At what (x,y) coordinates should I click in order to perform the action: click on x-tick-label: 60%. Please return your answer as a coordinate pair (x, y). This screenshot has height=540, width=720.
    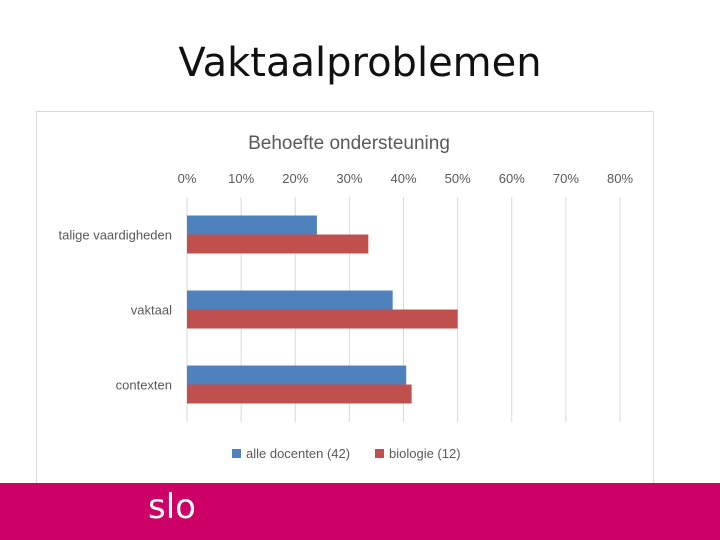
    Looking at the image, I should click on (512, 178).